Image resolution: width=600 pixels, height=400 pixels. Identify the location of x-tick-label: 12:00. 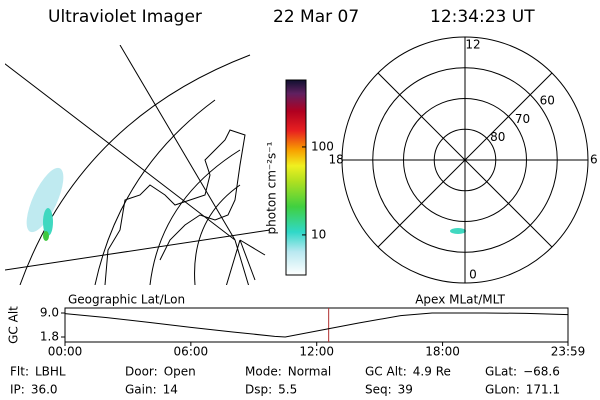
(316, 352).